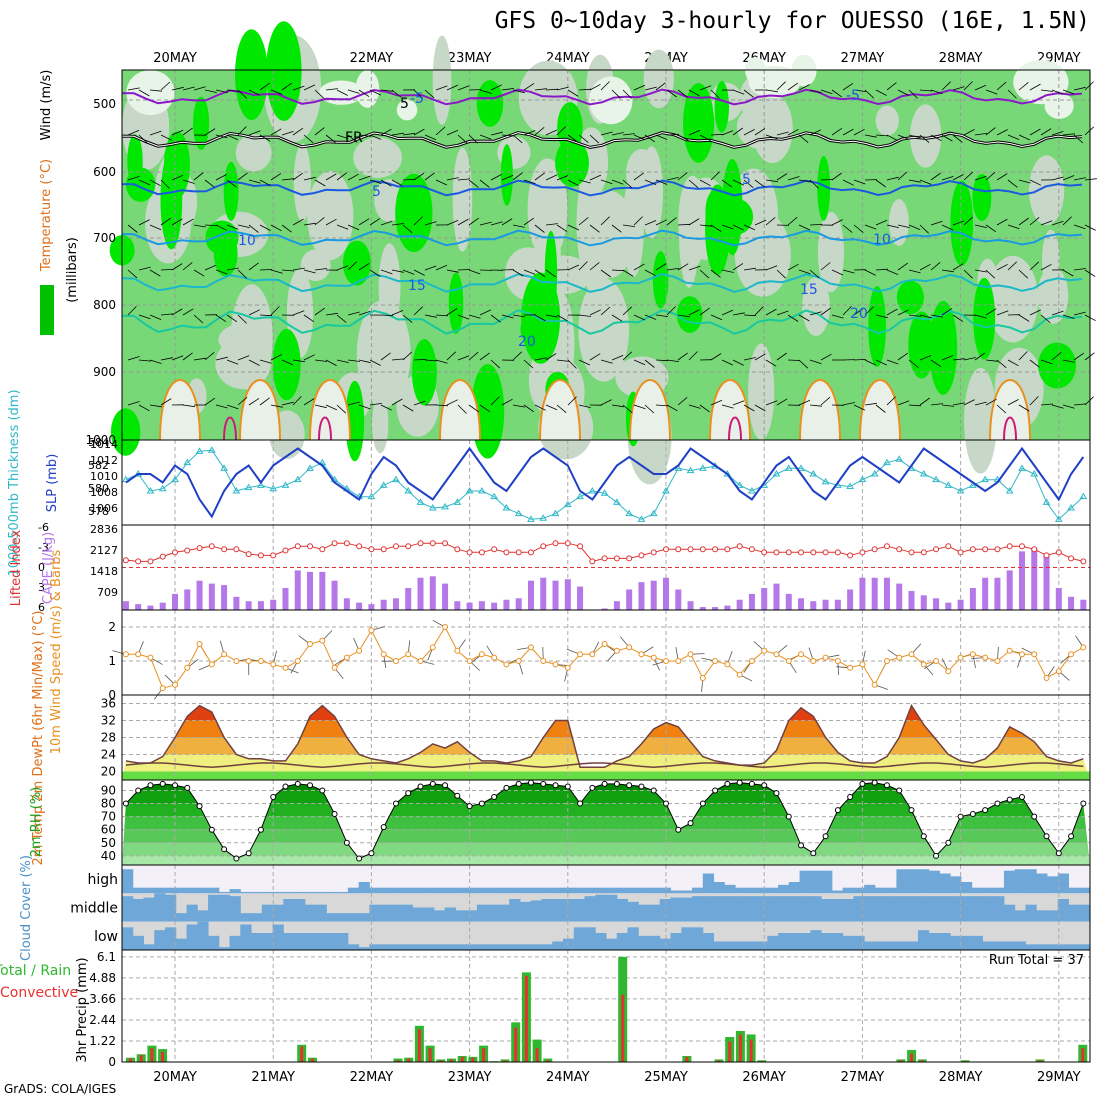  Describe the element at coordinates (404, 104) in the screenshot. I see `contour-label: 5` at that location.